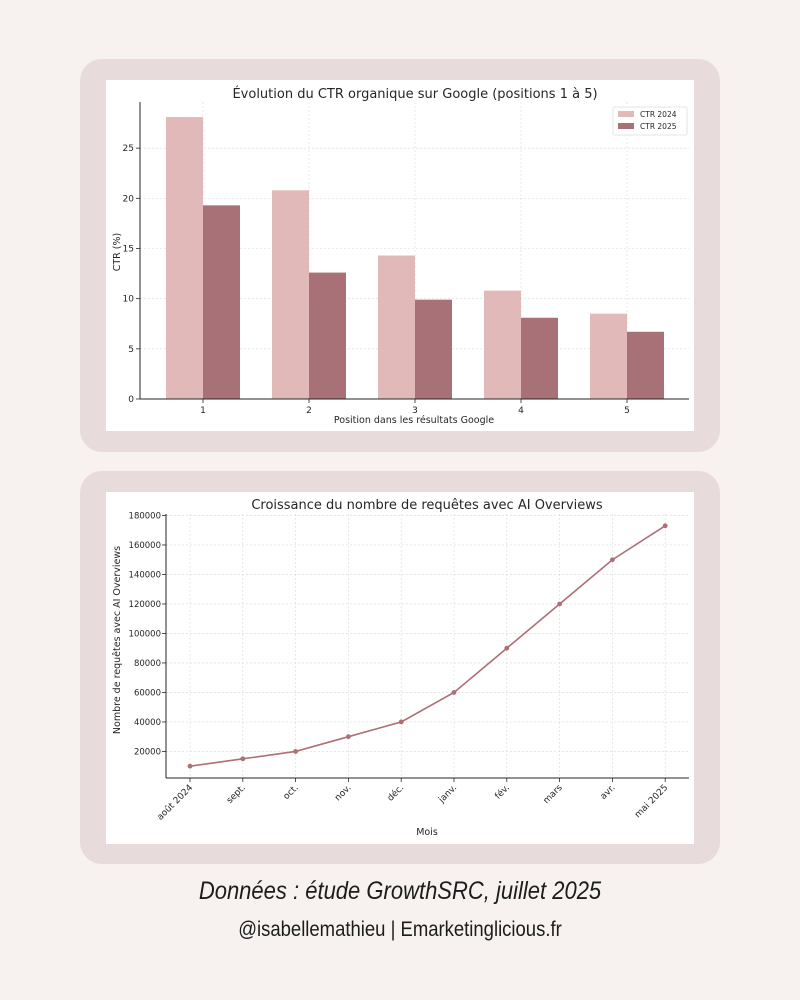  I want to click on y-tick-label: 40000, so click(147, 723).